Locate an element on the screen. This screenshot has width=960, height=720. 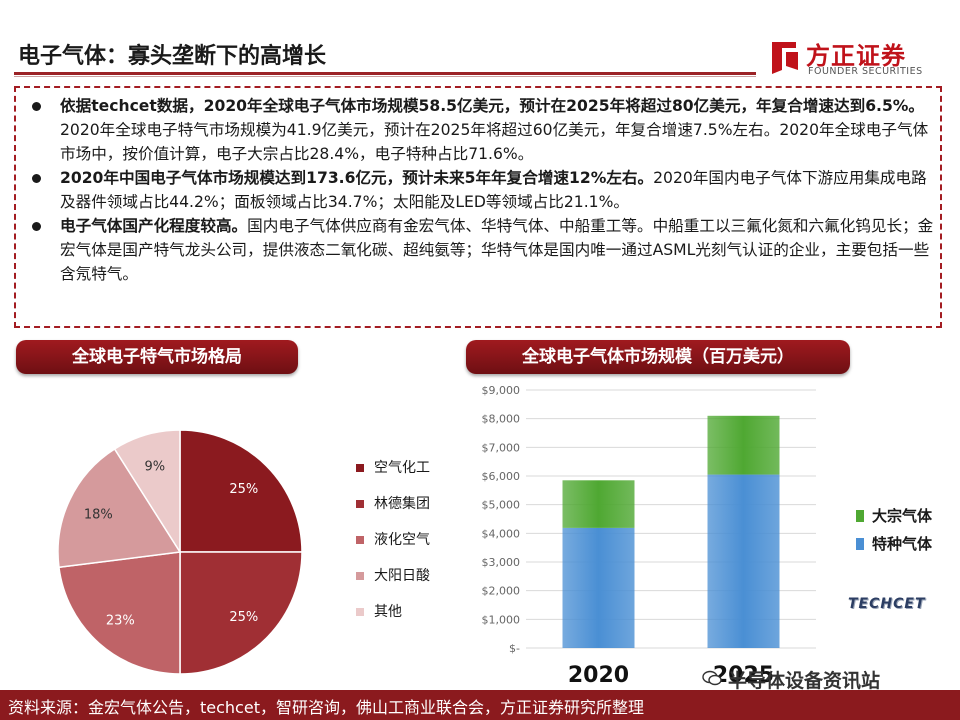
pie-legend-label: 林德集团 is located at coordinates (402, 504).